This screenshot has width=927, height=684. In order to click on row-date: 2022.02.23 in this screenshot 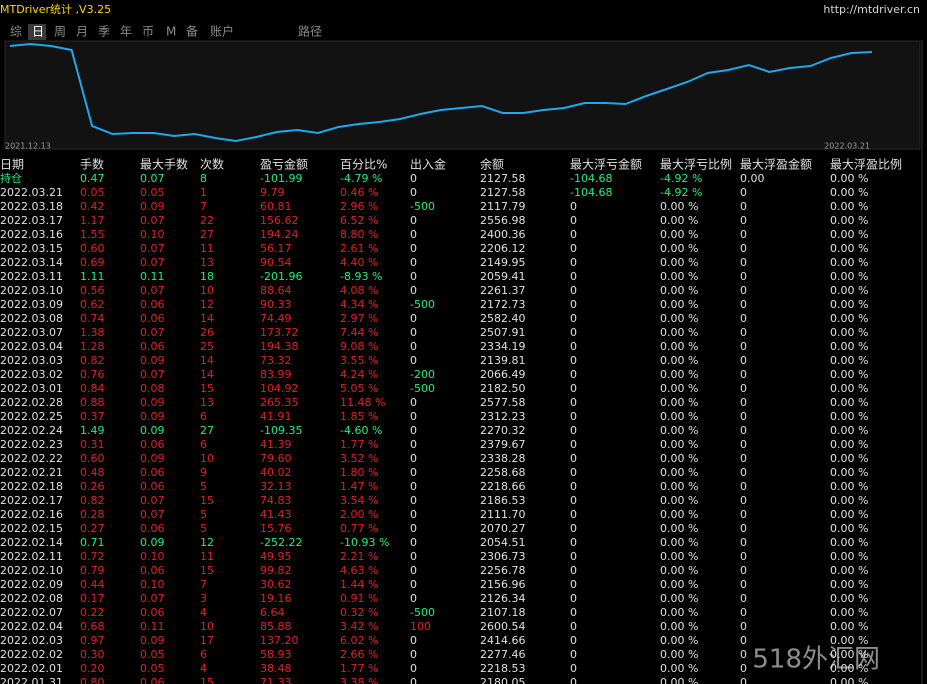, I will do `click(31, 444)`.